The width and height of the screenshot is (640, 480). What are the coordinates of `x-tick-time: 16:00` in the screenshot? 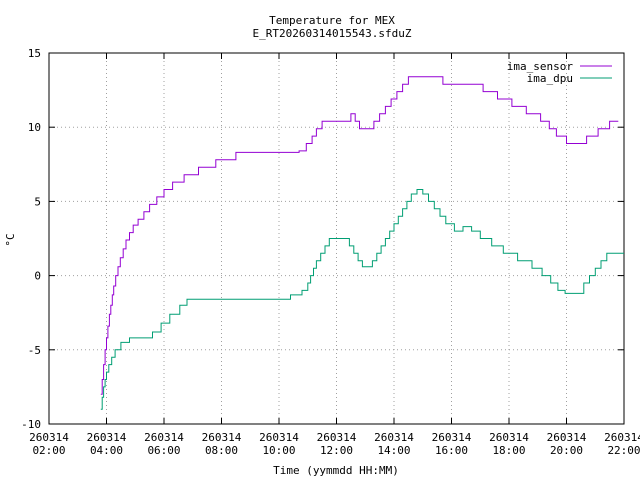 It's located at (451, 450).